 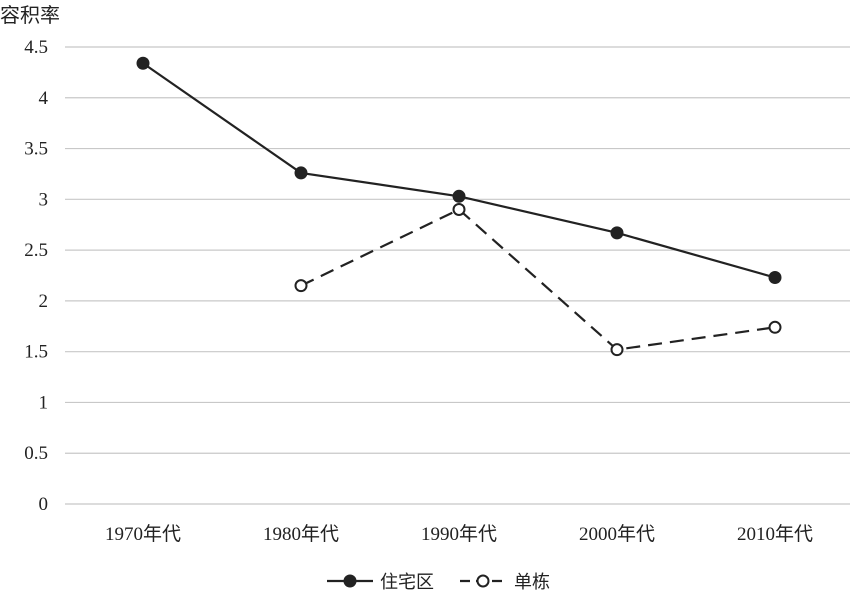 I want to click on x-tick-label: 1990年代, so click(x=459, y=534).